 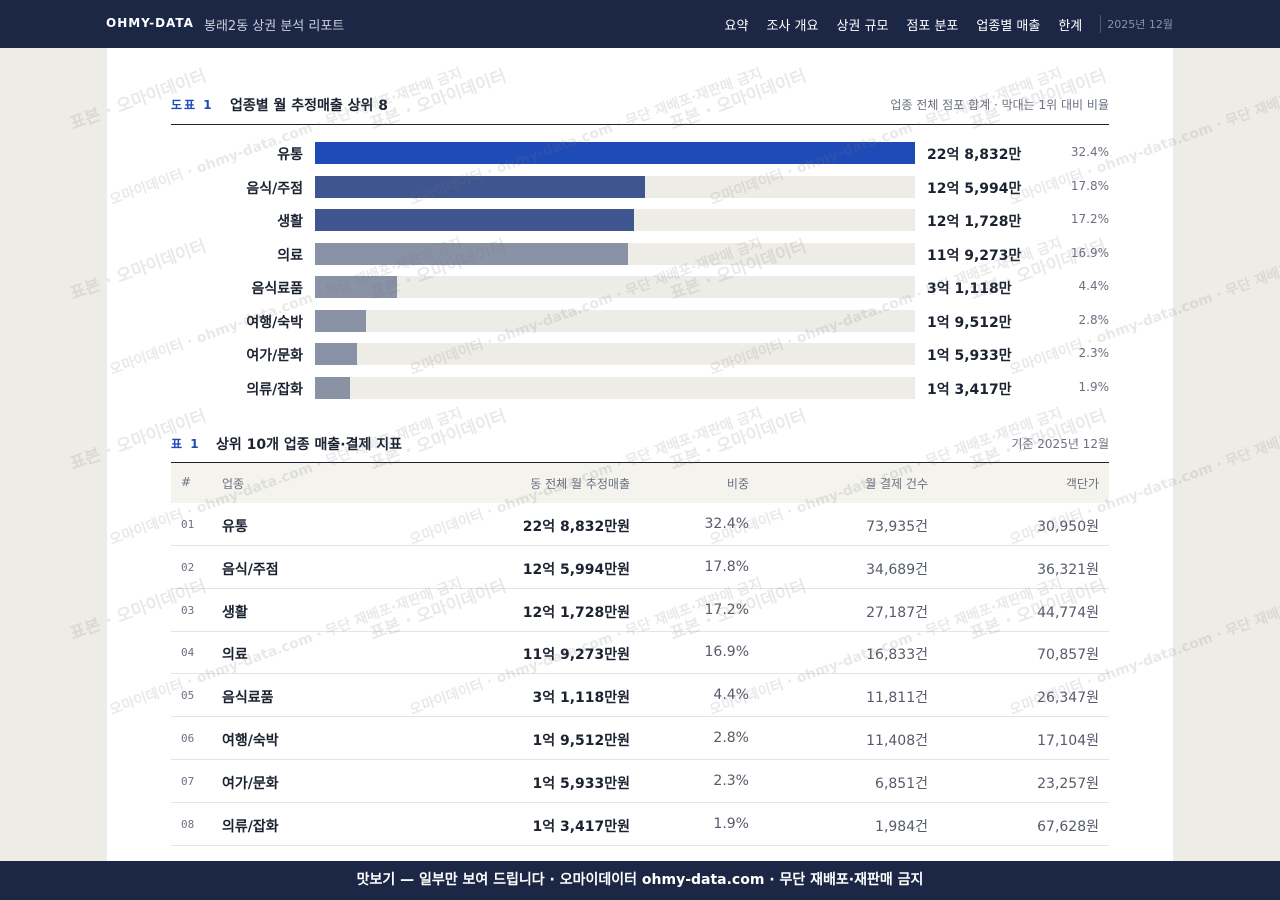 What do you see at coordinates (274, 389) in the screenshot?
I see `bar-label: 의류/잡화` at bounding box center [274, 389].